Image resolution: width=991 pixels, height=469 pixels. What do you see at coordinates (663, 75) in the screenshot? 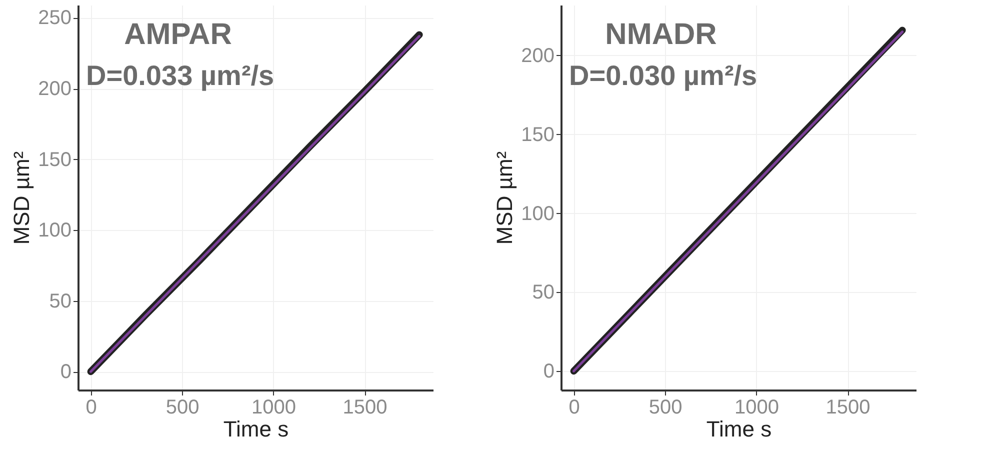
I see `annotation: D=0.030 µm²/s` at bounding box center [663, 75].